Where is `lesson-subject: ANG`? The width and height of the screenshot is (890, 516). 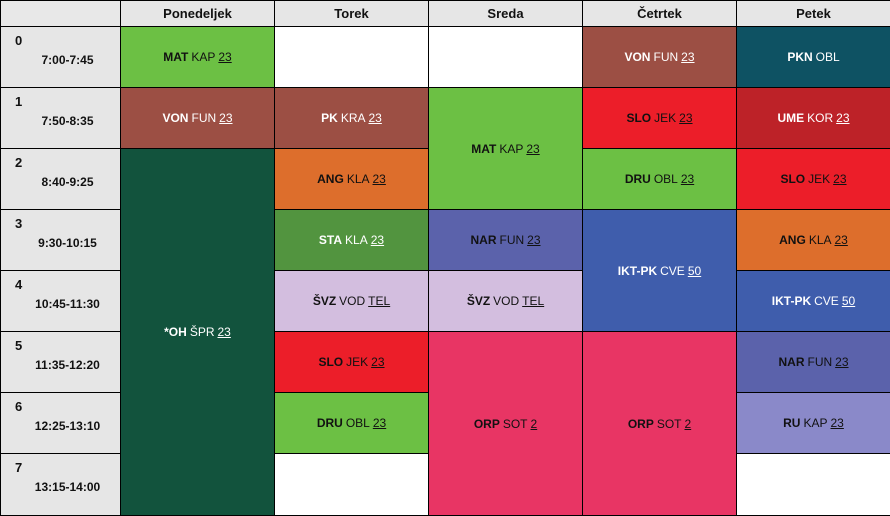 lesson-subject: ANG is located at coordinates (792, 240).